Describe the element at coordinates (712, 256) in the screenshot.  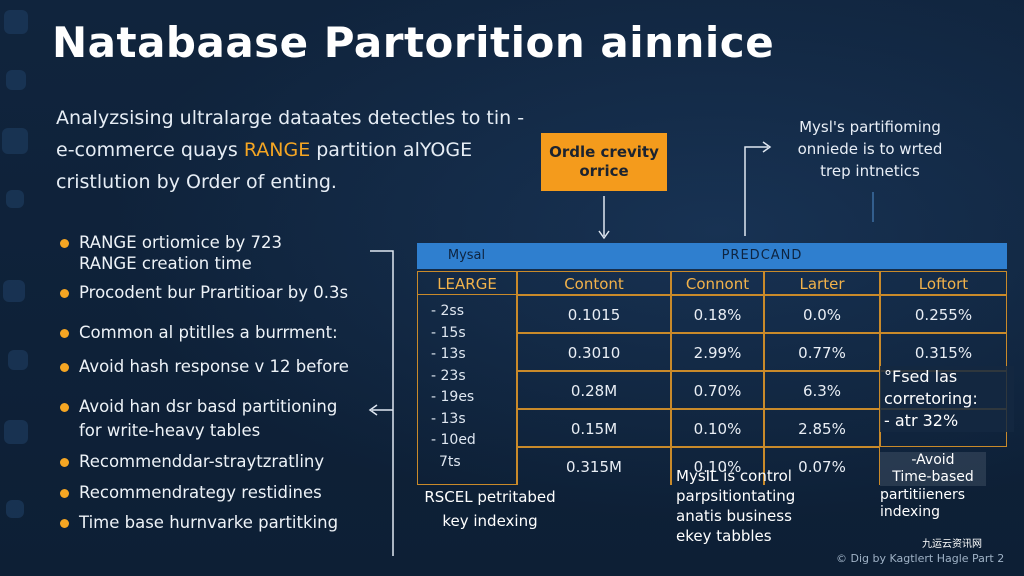
I see `table-top-header: Mysal PREDCAND` at that location.